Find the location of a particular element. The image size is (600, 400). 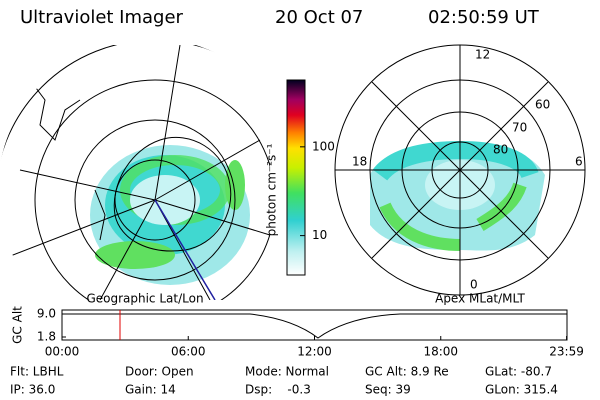

alt-ylabel: GC Alt is located at coordinates (18, 325).